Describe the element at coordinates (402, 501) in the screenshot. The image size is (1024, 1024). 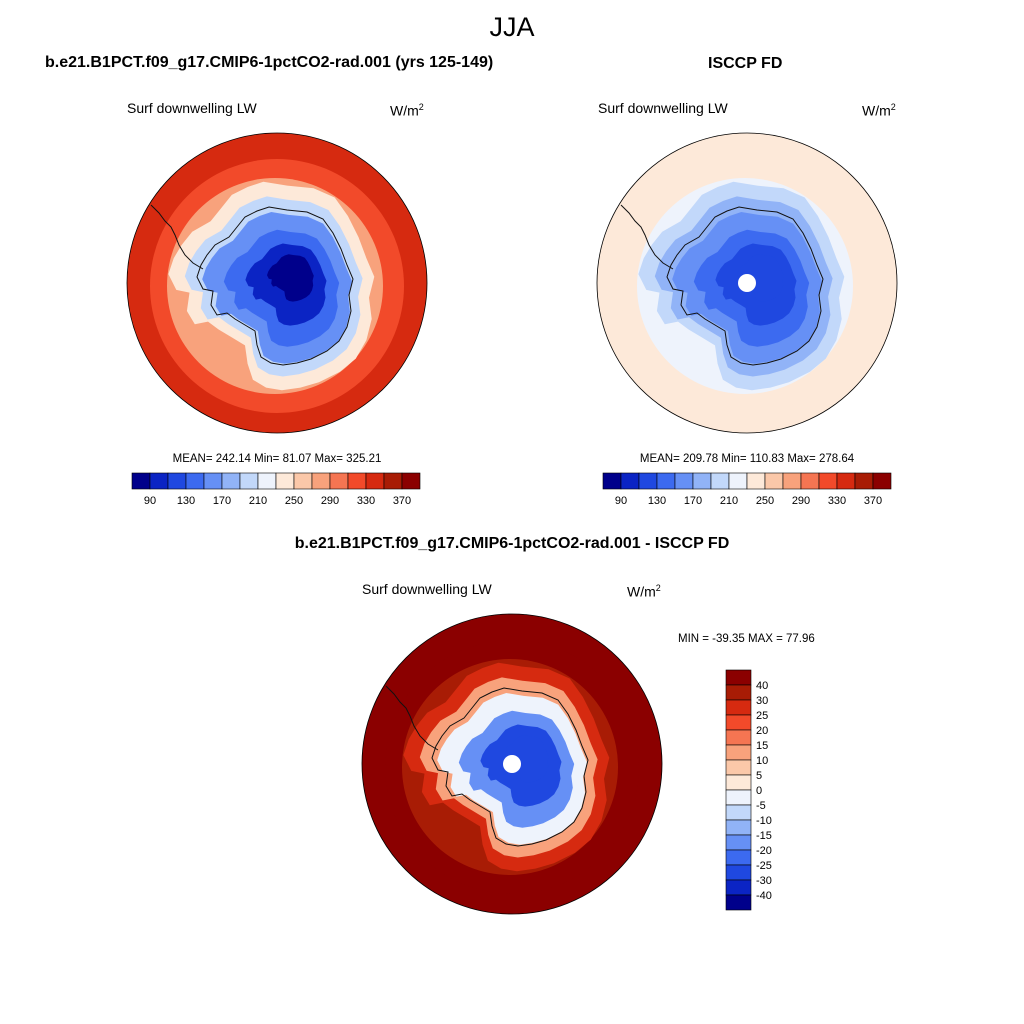
I see `panel-model-colorbar-label-7: 370` at that location.